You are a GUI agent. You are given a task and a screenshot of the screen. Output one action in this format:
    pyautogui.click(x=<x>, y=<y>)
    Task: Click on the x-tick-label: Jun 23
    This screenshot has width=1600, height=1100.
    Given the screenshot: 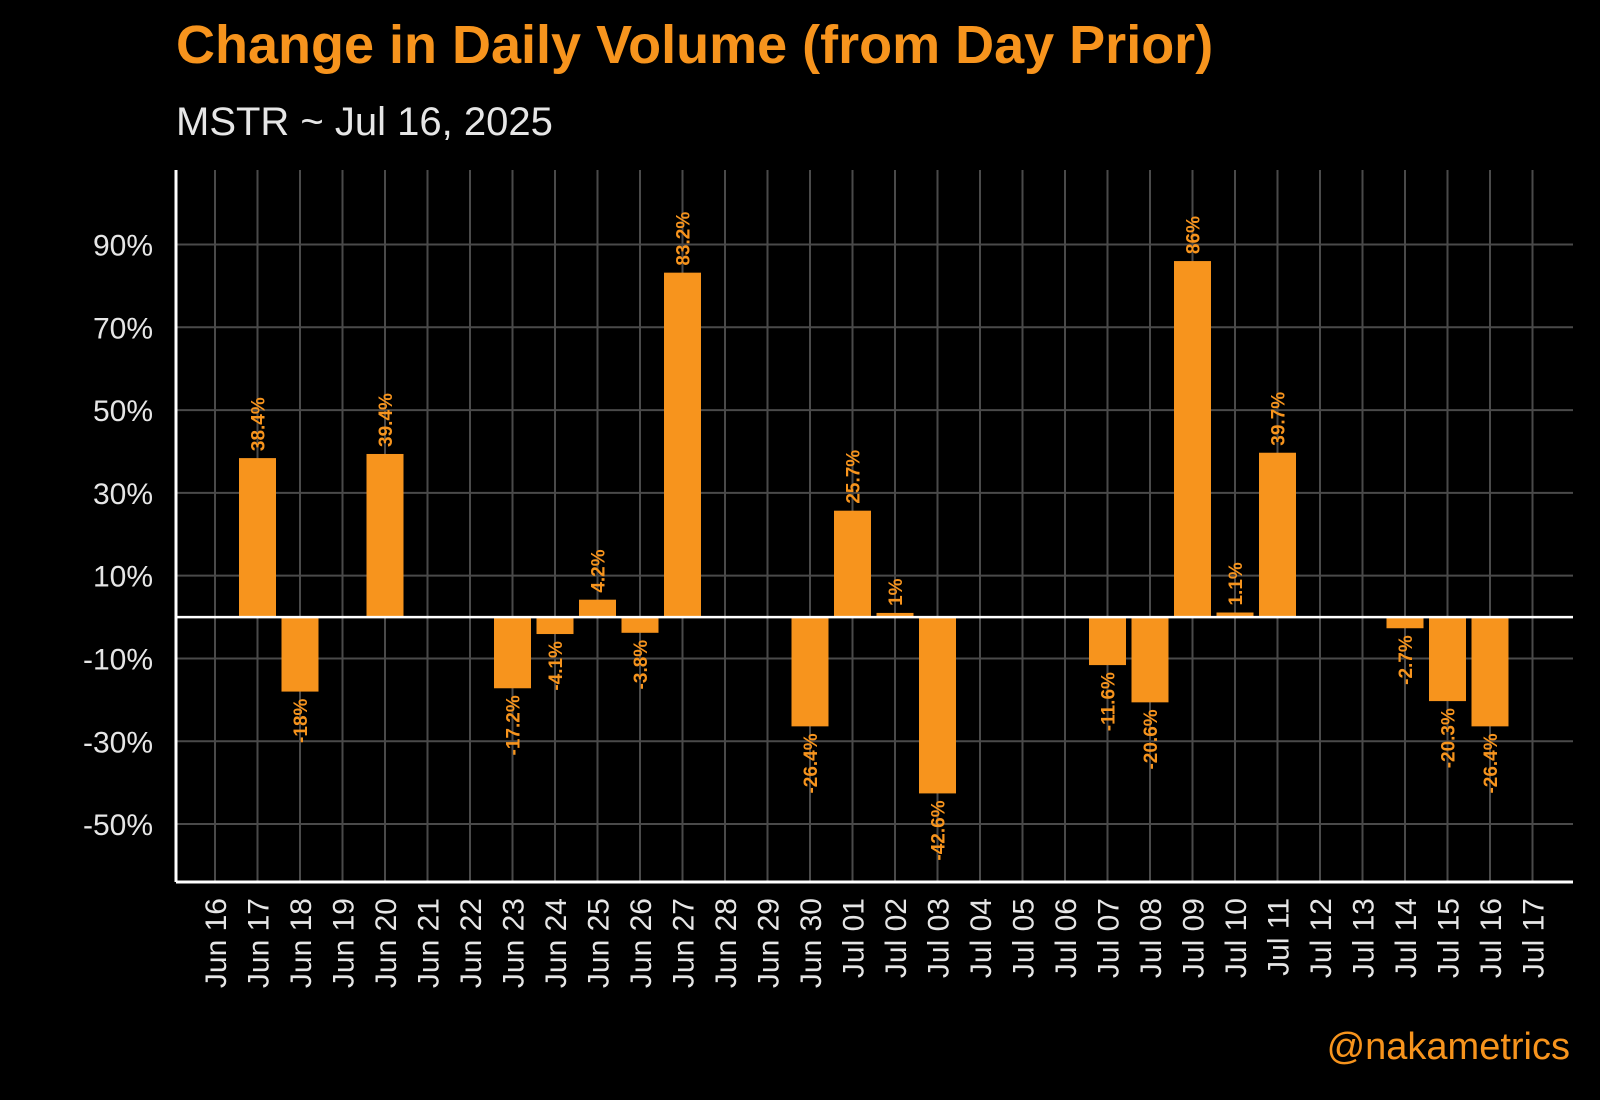 What is the action you would take?
    pyautogui.click(x=514, y=943)
    